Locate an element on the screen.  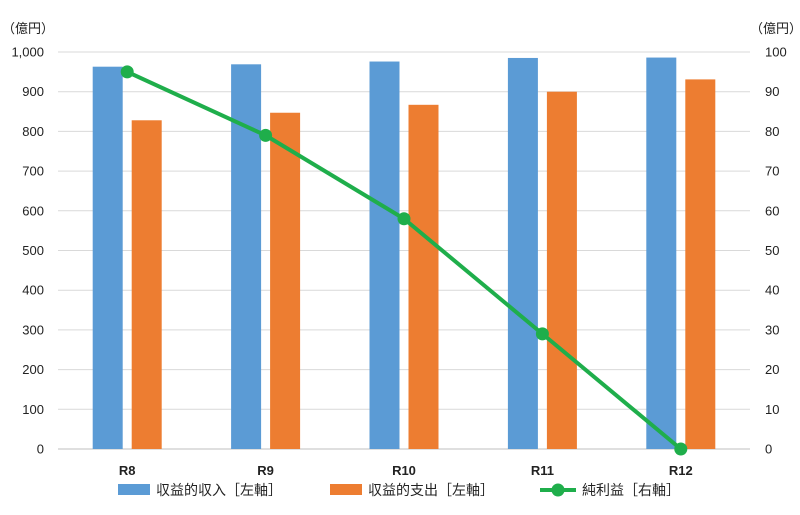
right-axis-tick-label: 40 is located at coordinates (772, 290).